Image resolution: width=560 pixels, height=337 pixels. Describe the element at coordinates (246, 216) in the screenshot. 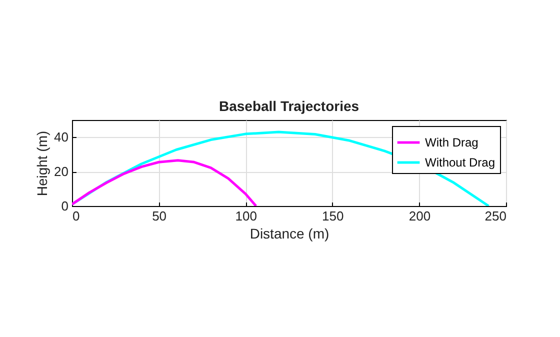

I see `x-tick-label: 100` at that location.